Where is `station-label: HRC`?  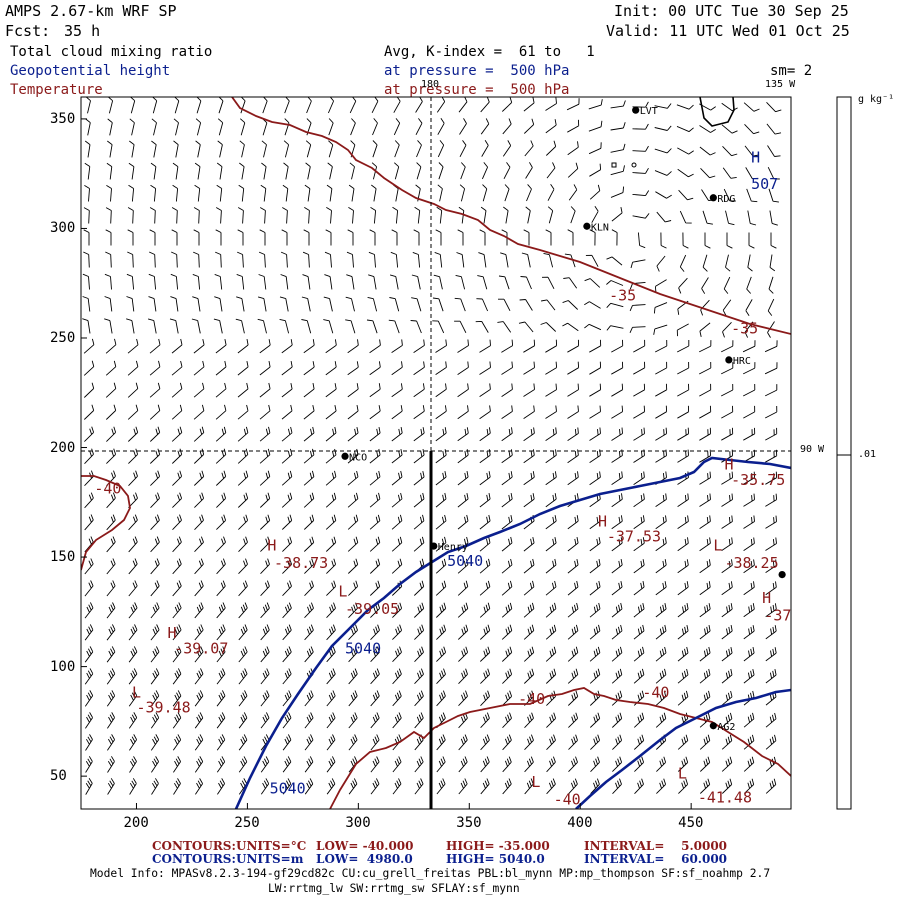
station-label: HRC is located at coordinates (742, 361).